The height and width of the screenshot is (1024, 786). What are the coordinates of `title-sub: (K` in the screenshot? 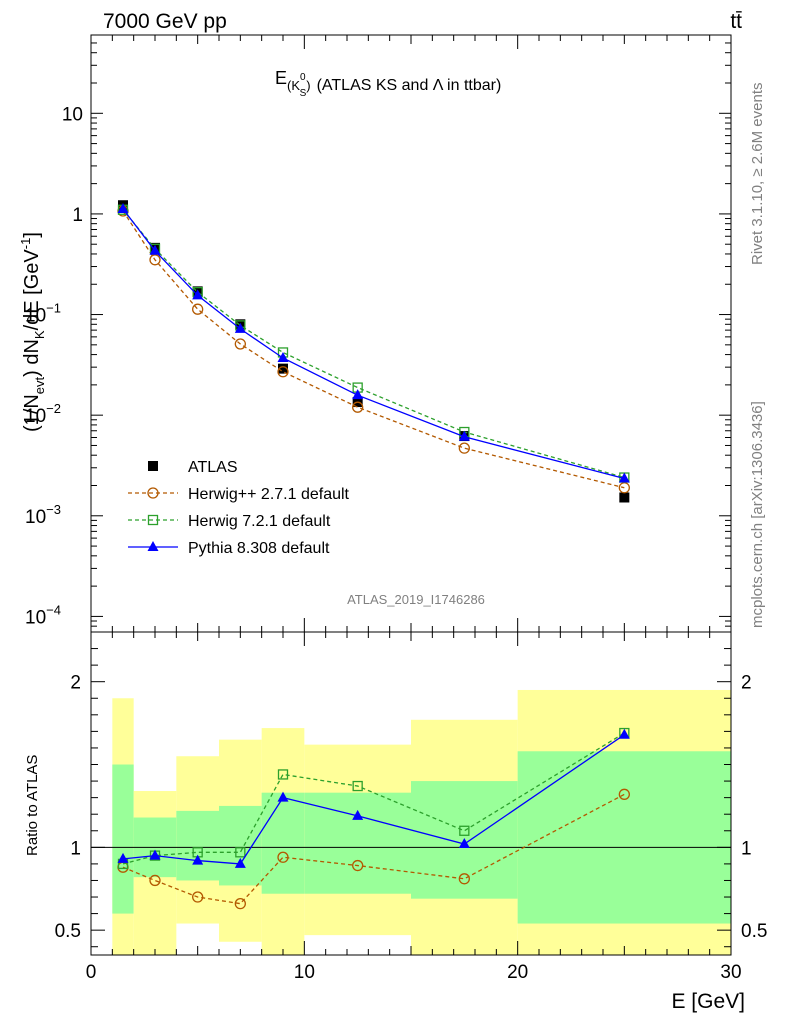 It's located at (293, 85).